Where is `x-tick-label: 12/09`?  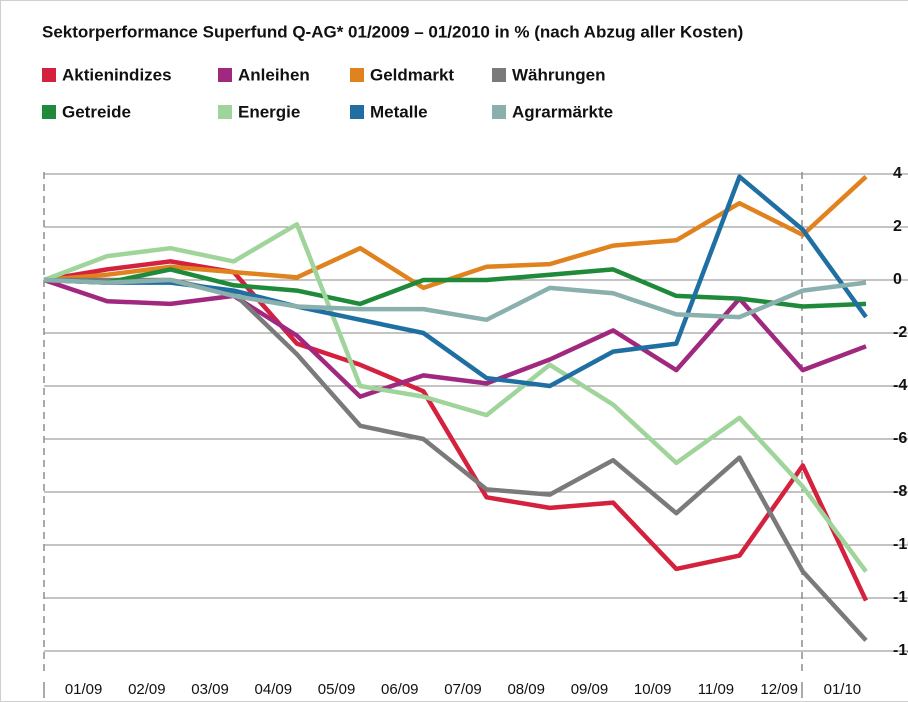 x-tick-label: 12/09 is located at coordinates (779, 689).